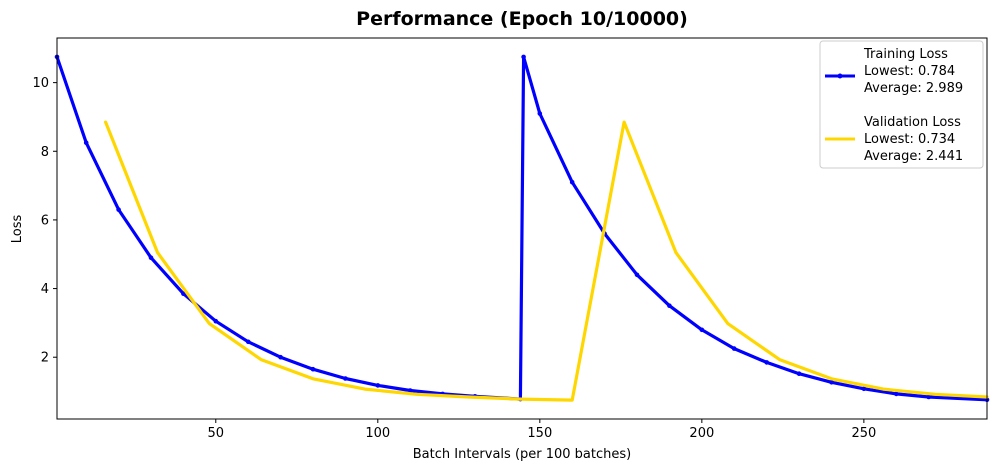  Describe the element at coordinates (45, 289) in the screenshot. I see `y-tick-label: 4` at that location.